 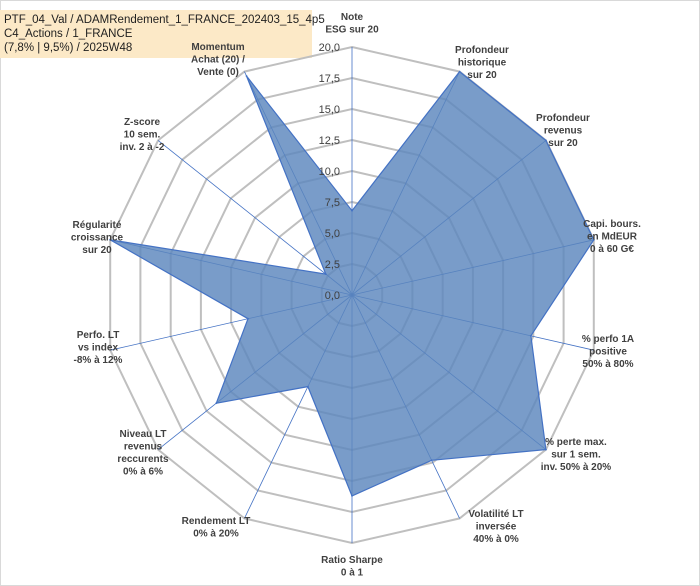 I want to click on axis-label-line: 50% à 80%, so click(x=607, y=364).